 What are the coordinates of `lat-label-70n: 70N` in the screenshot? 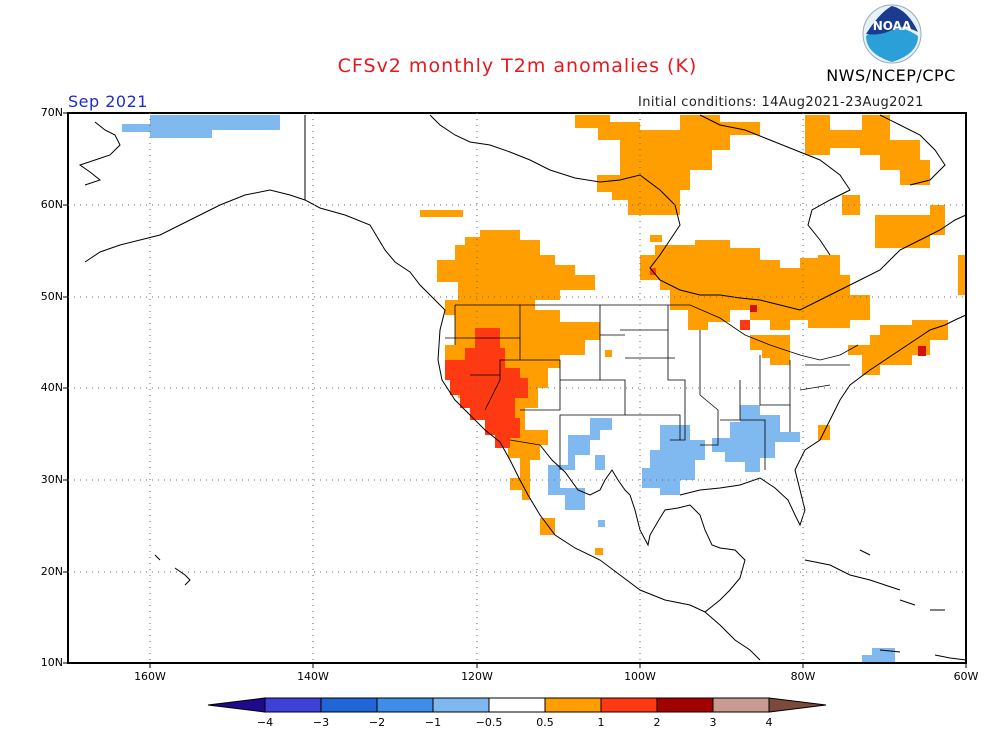 It's located at (51, 112).